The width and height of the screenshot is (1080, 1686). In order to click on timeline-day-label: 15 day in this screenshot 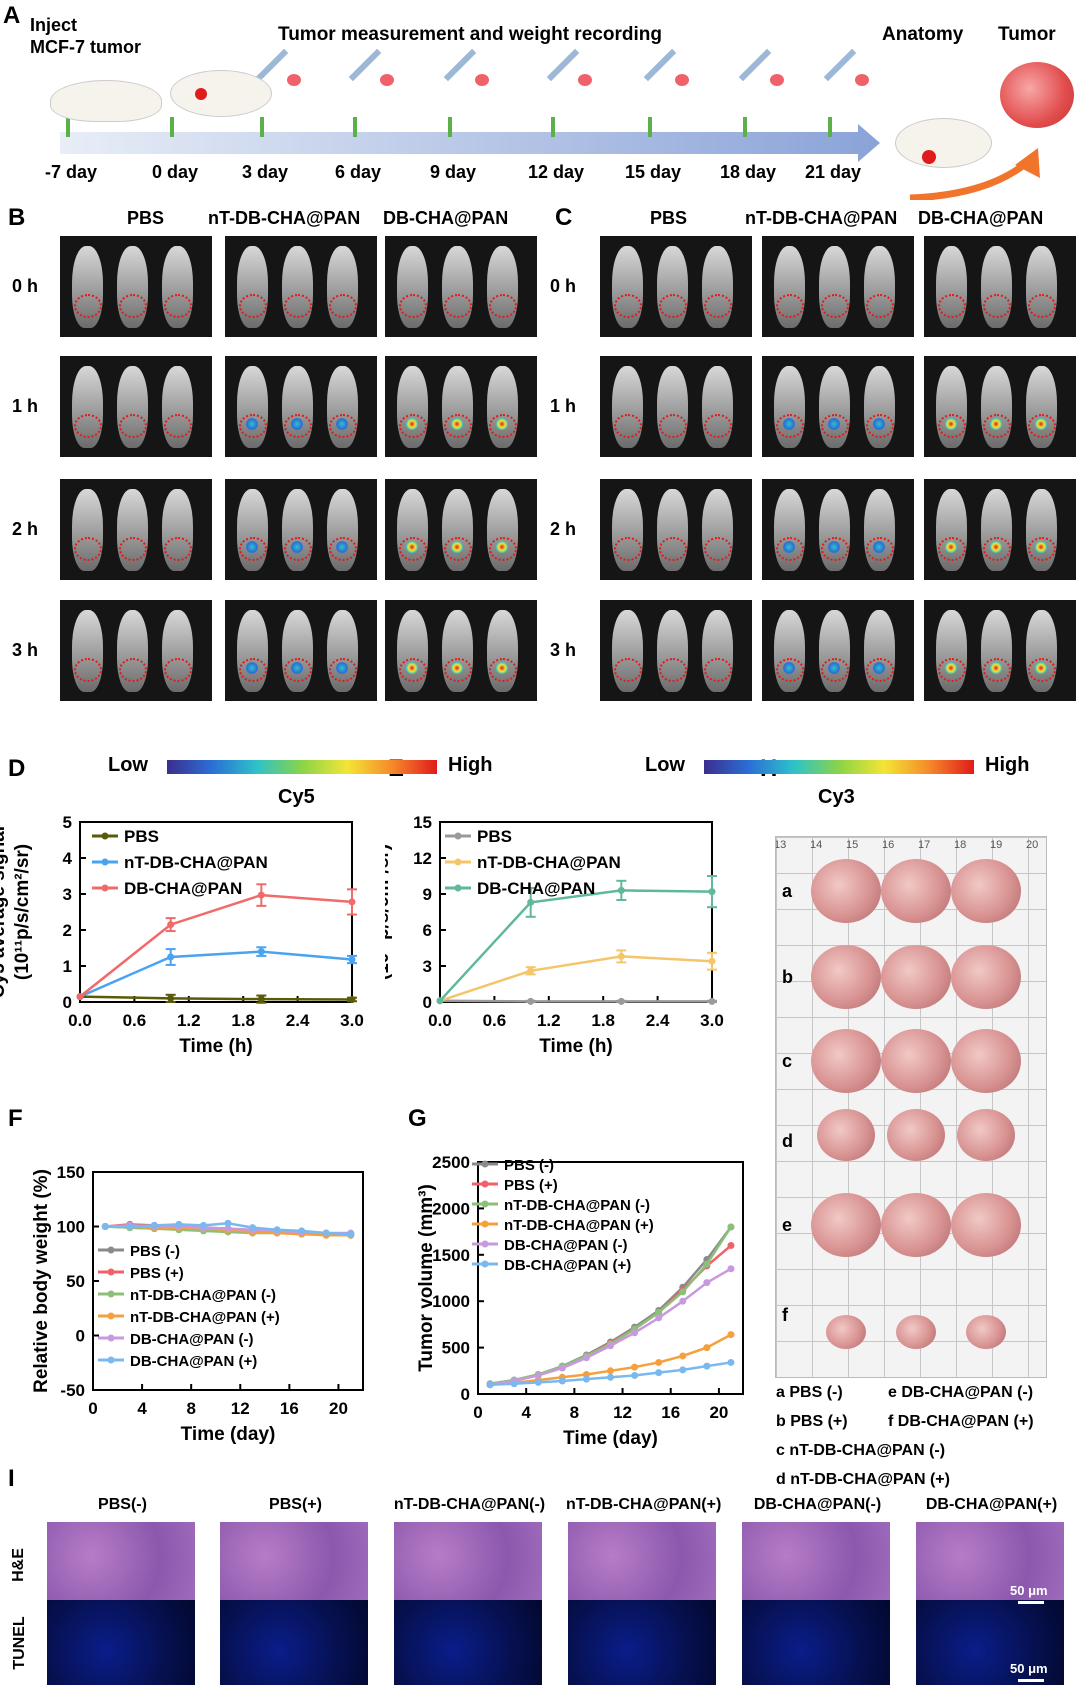, I will do `click(653, 172)`.